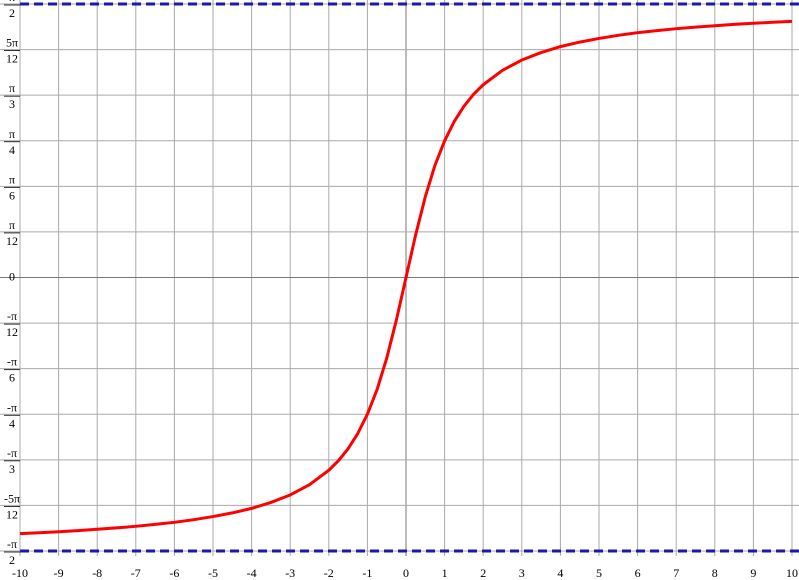 The image size is (799, 580). What do you see at coordinates (406, 573) in the screenshot?
I see `x-tick-label: 0` at bounding box center [406, 573].